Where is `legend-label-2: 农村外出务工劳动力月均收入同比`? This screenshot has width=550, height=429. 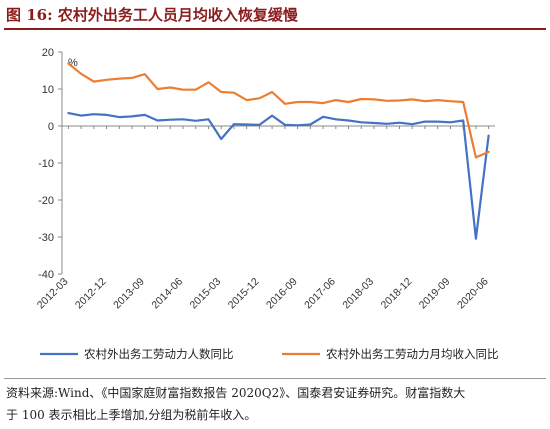 legend-label-2: 农村外出务工劳动力月均收入同比 is located at coordinates (412, 354).